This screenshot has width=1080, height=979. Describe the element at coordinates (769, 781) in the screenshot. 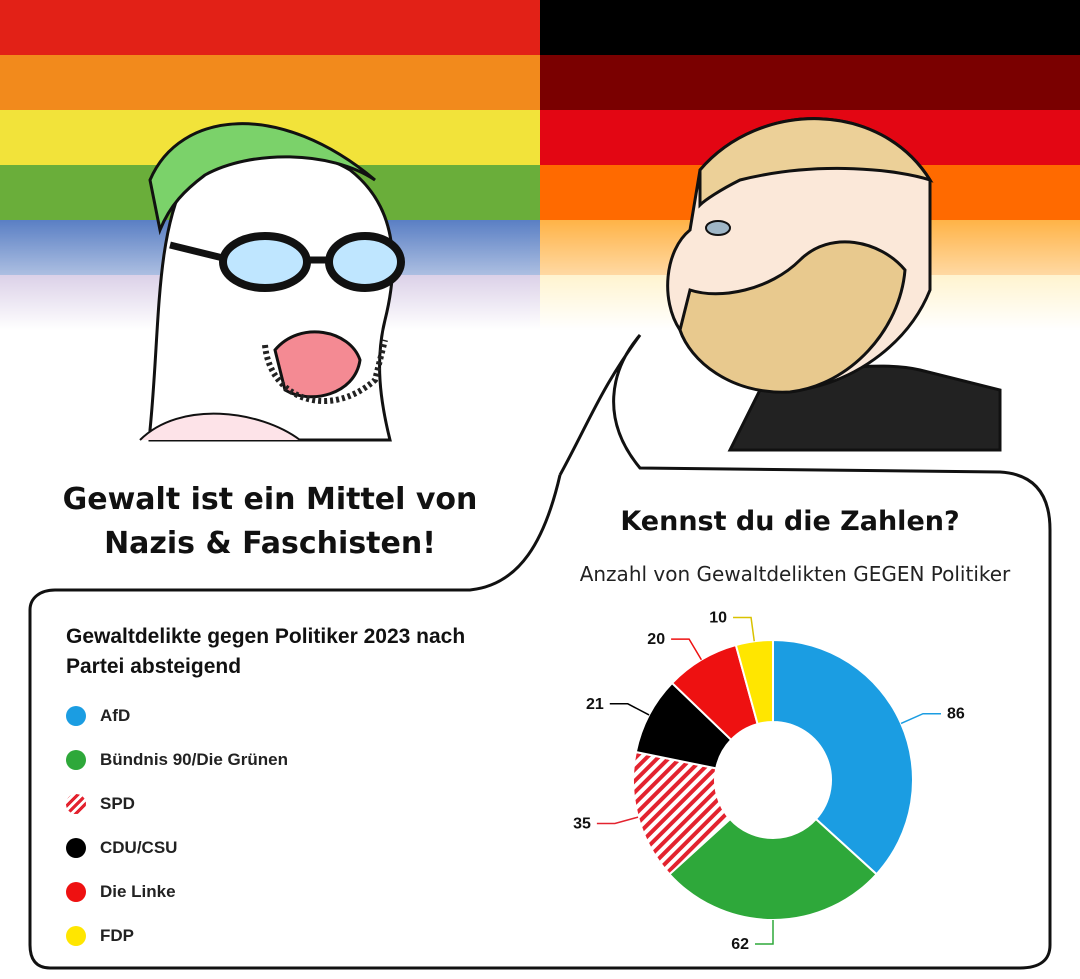

I see `donut-chart: 86 62 35 21 20 10` at that location.